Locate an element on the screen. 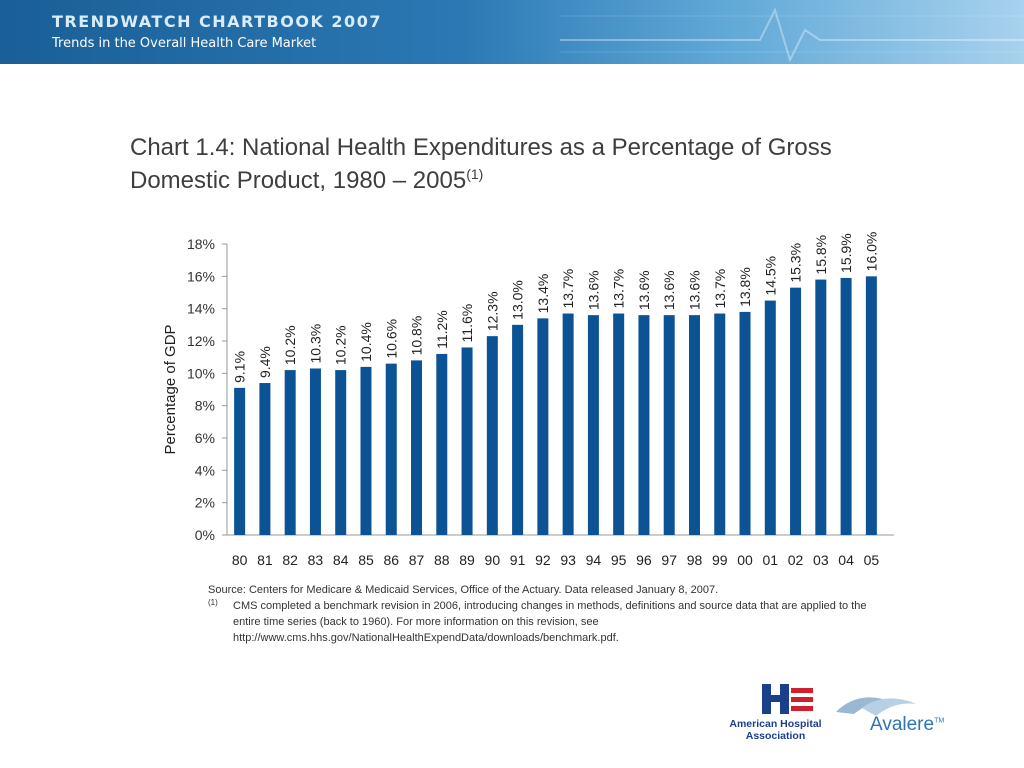  data-label: 10.8% is located at coordinates (417, 336).